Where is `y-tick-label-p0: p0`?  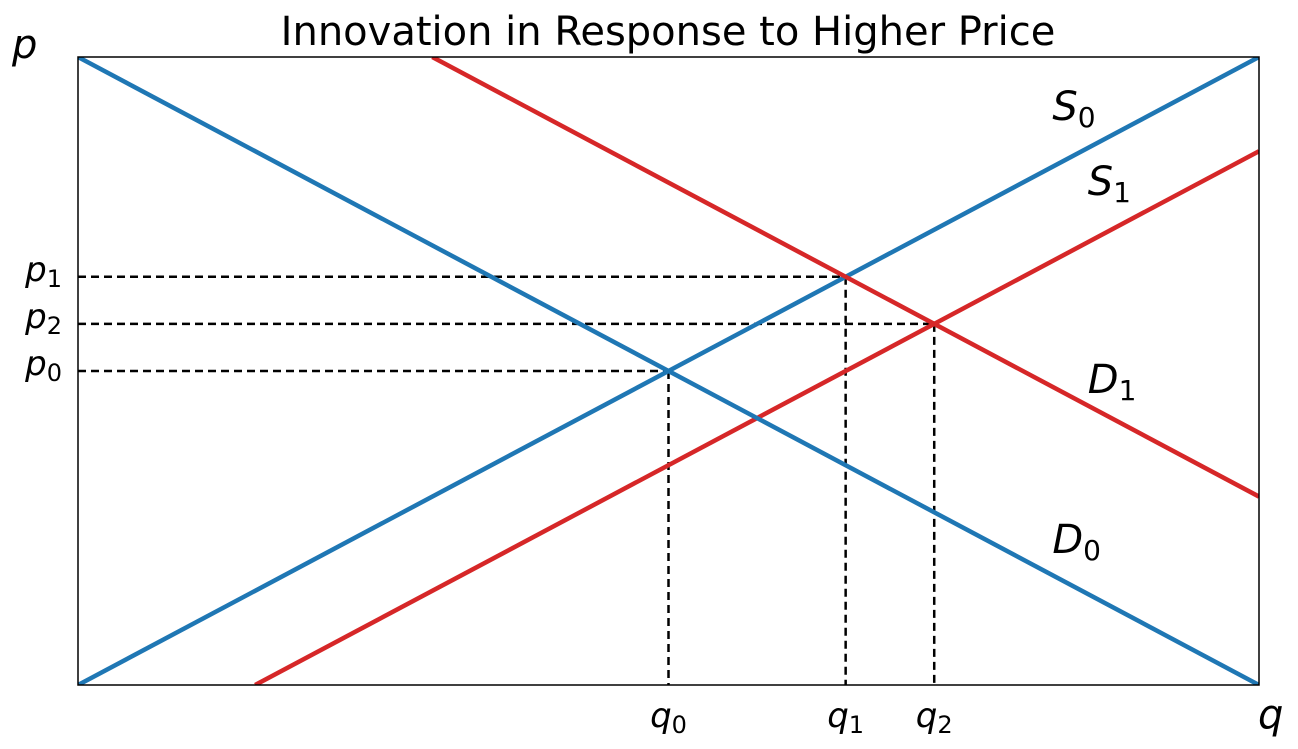
y-tick-label-p0: p0 is located at coordinates (43, 365).